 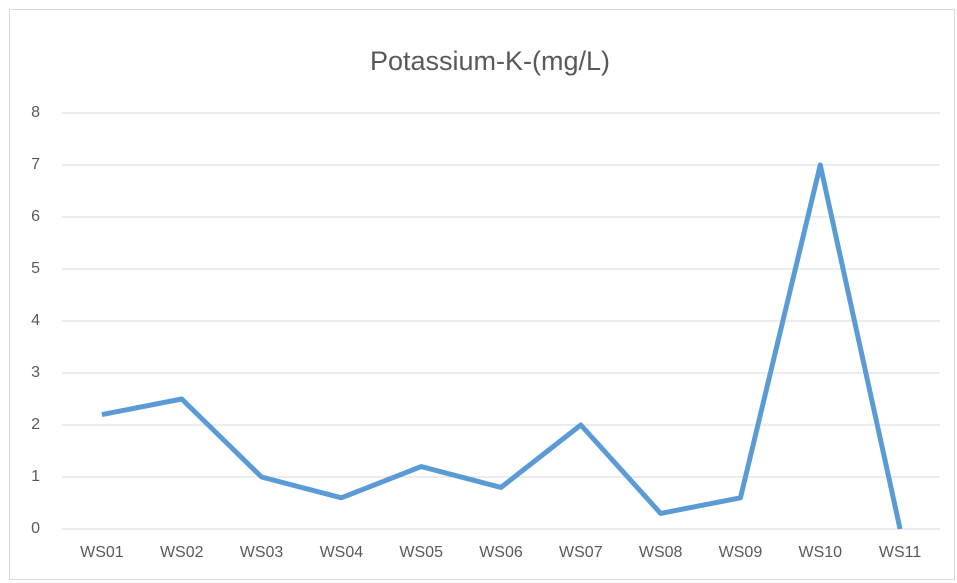 What do you see at coordinates (35, 320) in the screenshot?
I see `y-tick-label: 4` at bounding box center [35, 320].